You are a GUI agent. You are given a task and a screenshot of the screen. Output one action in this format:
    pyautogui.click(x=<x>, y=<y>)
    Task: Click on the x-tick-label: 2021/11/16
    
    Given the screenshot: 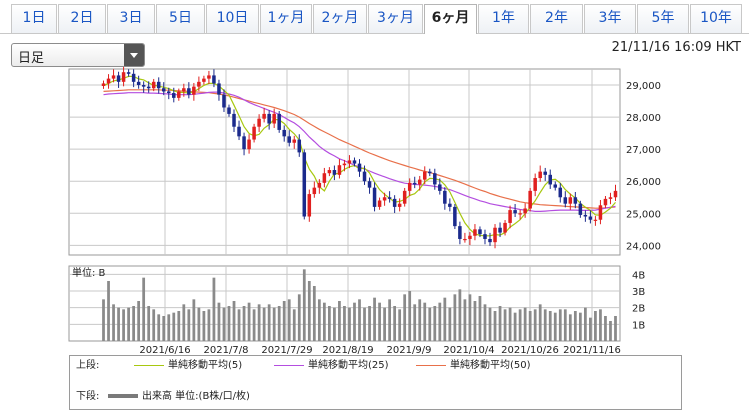 What is the action you would take?
    pyautogui.click(x=592, y=350)
    